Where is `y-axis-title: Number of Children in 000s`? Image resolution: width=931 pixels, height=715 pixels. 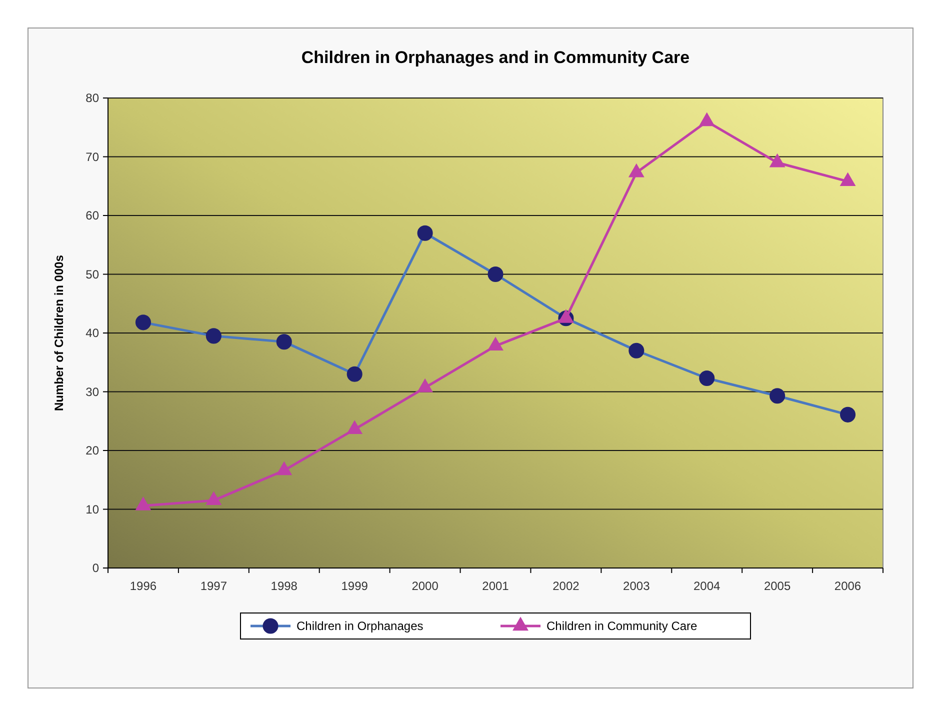 y-axis-title: Number of Children in 000s is located at coordinates (59, 333).